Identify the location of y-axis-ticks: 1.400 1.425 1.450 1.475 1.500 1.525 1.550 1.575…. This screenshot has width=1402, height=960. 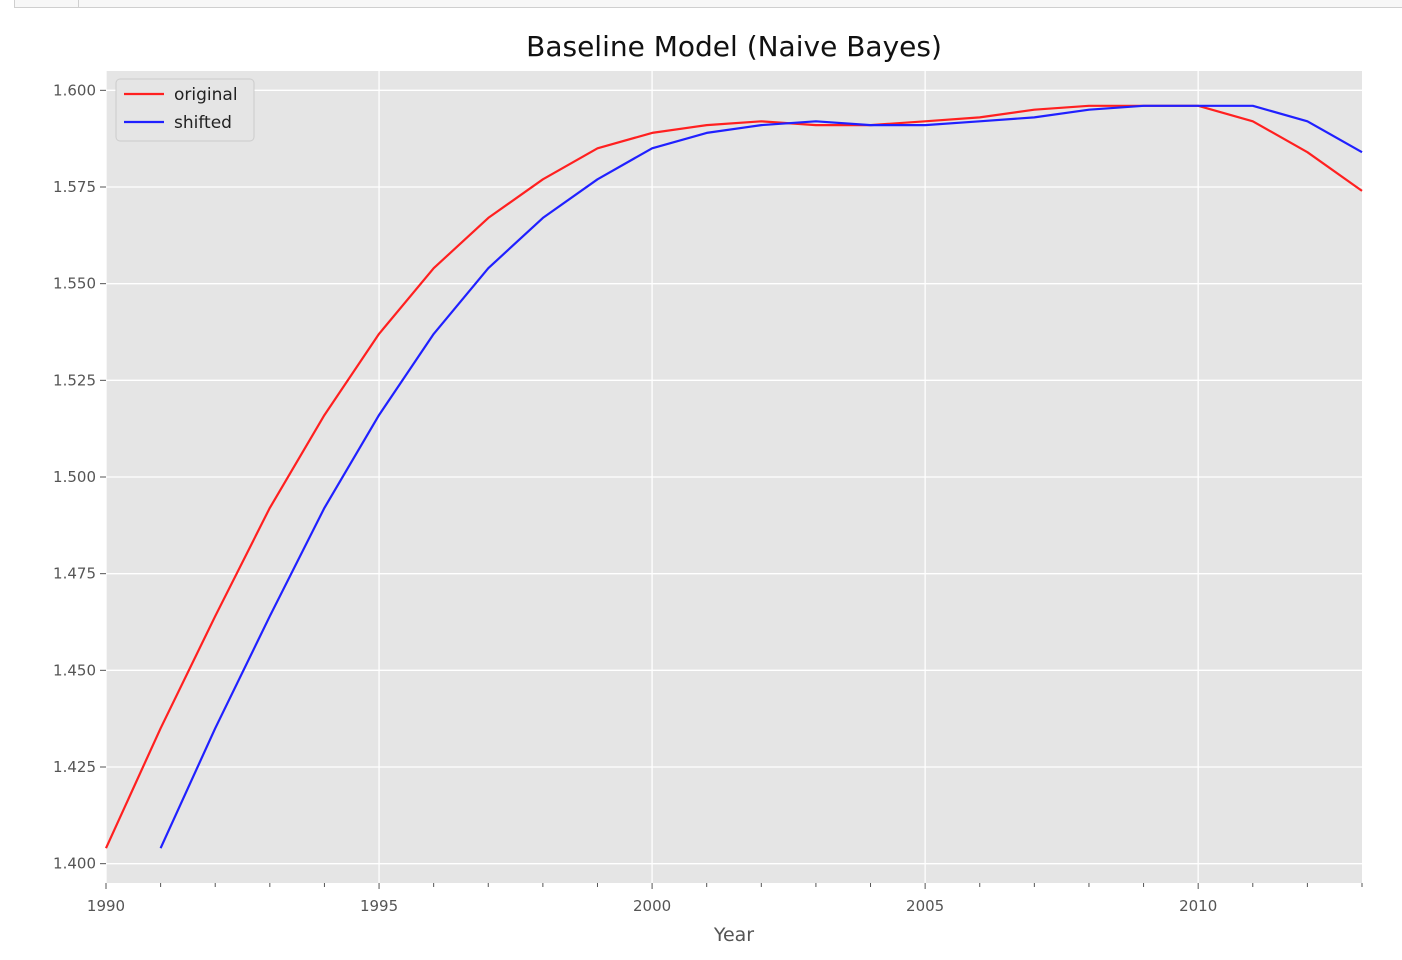
(79, 477).